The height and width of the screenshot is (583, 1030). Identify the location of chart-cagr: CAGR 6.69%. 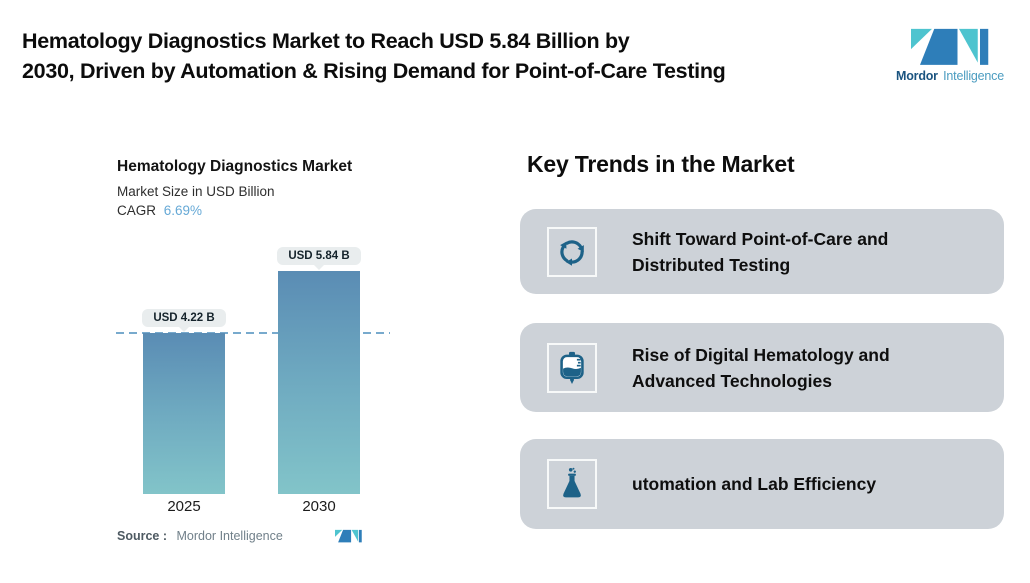
(159, 210).